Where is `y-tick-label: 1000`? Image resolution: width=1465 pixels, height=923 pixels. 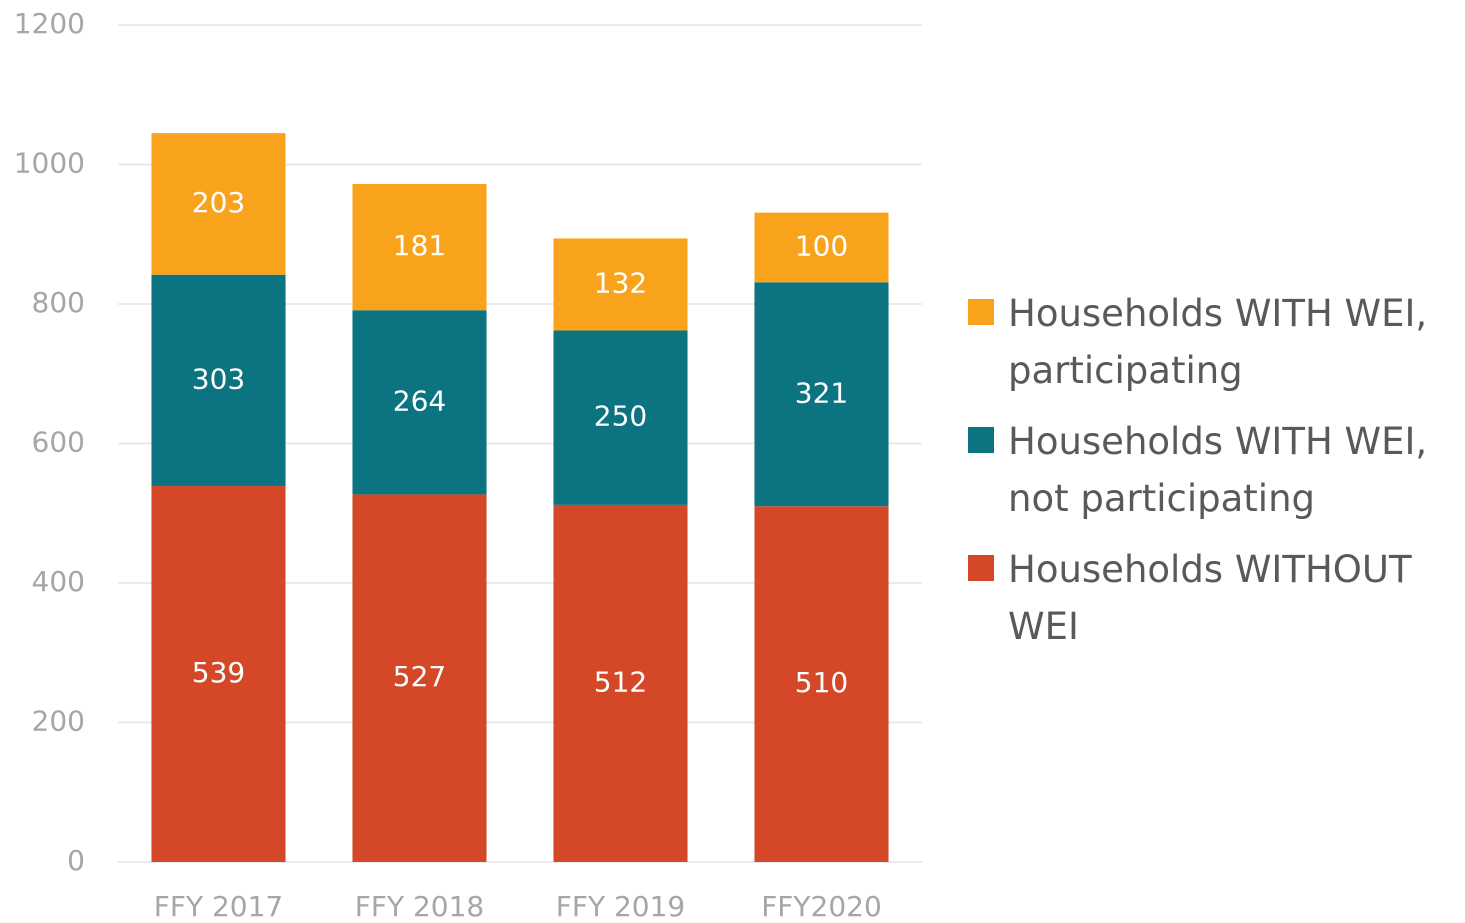
y-tick-label: 1000 is located at coordinates (49, 163).